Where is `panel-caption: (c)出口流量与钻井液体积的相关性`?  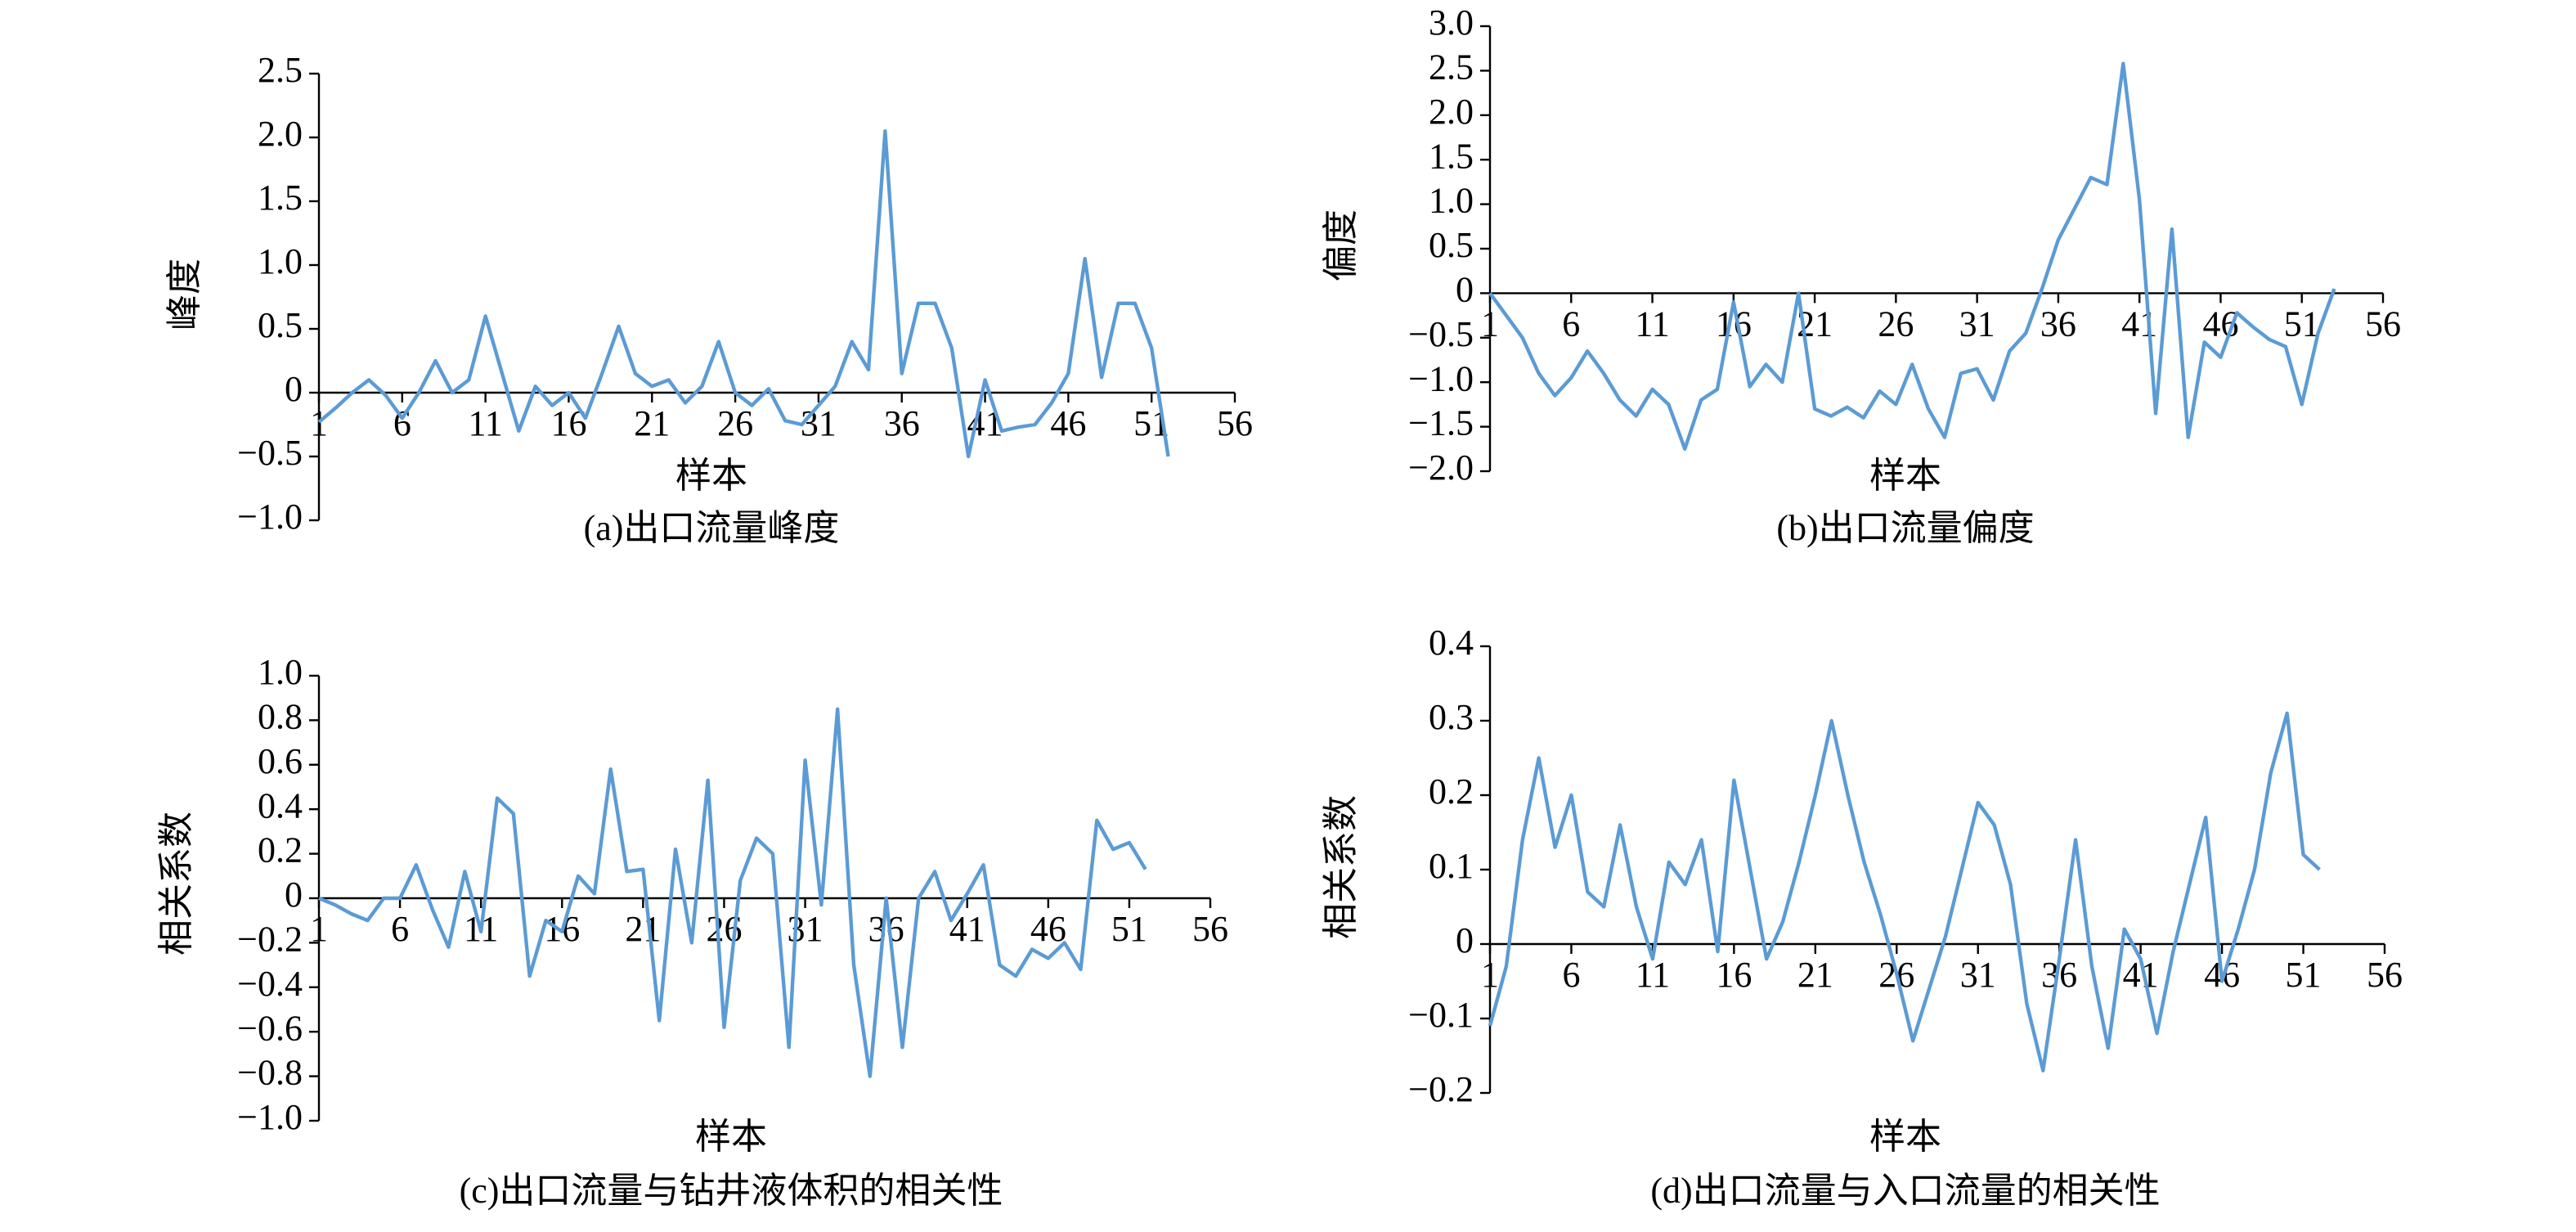 panel-caption: (c)出口流量与钻井液体积的相关性 is located at coordinates (731, 1191).